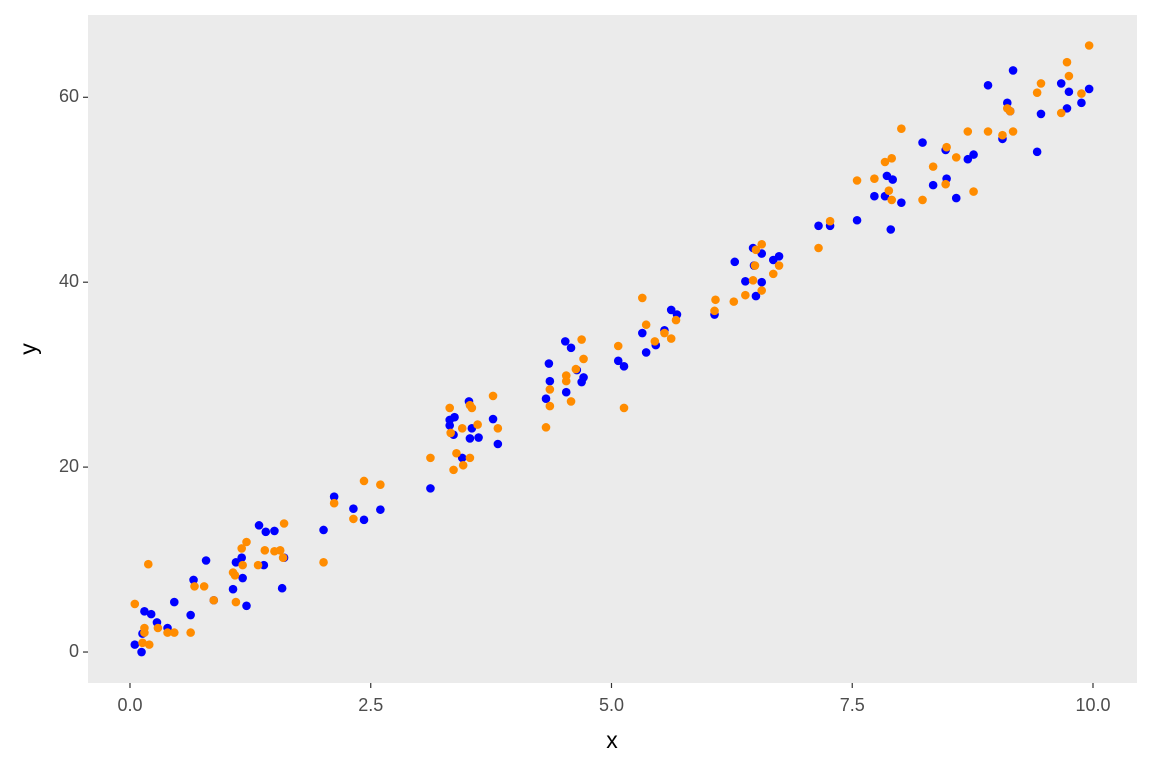 The width and height of the screenshot is (1152, 768). I want to click on x-tick-label: 5.0, so click(611, 705).